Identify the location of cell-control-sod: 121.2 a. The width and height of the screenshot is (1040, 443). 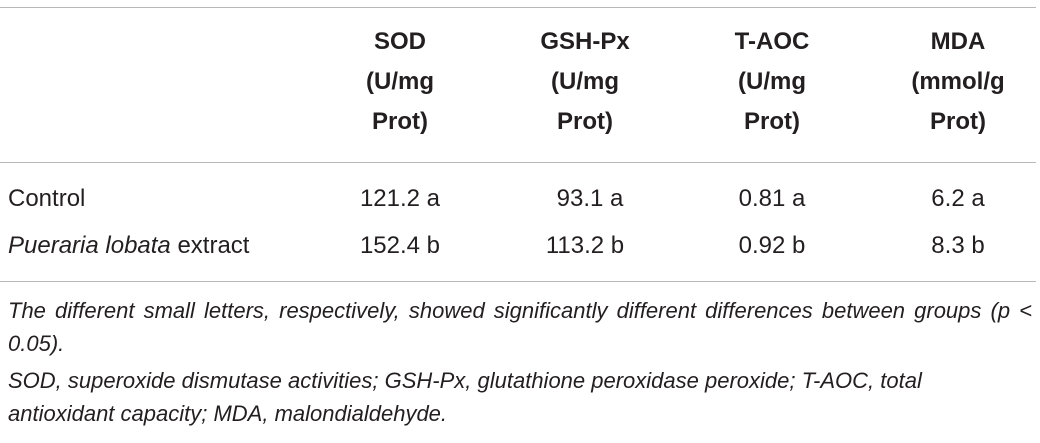
(400, 198).